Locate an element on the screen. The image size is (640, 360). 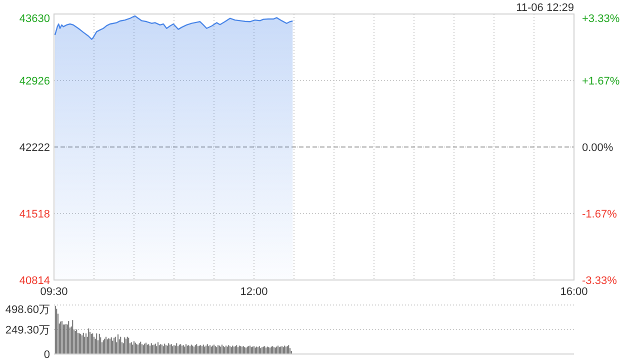
y-tick-label: 41518 is located at coordinates (34, 214).